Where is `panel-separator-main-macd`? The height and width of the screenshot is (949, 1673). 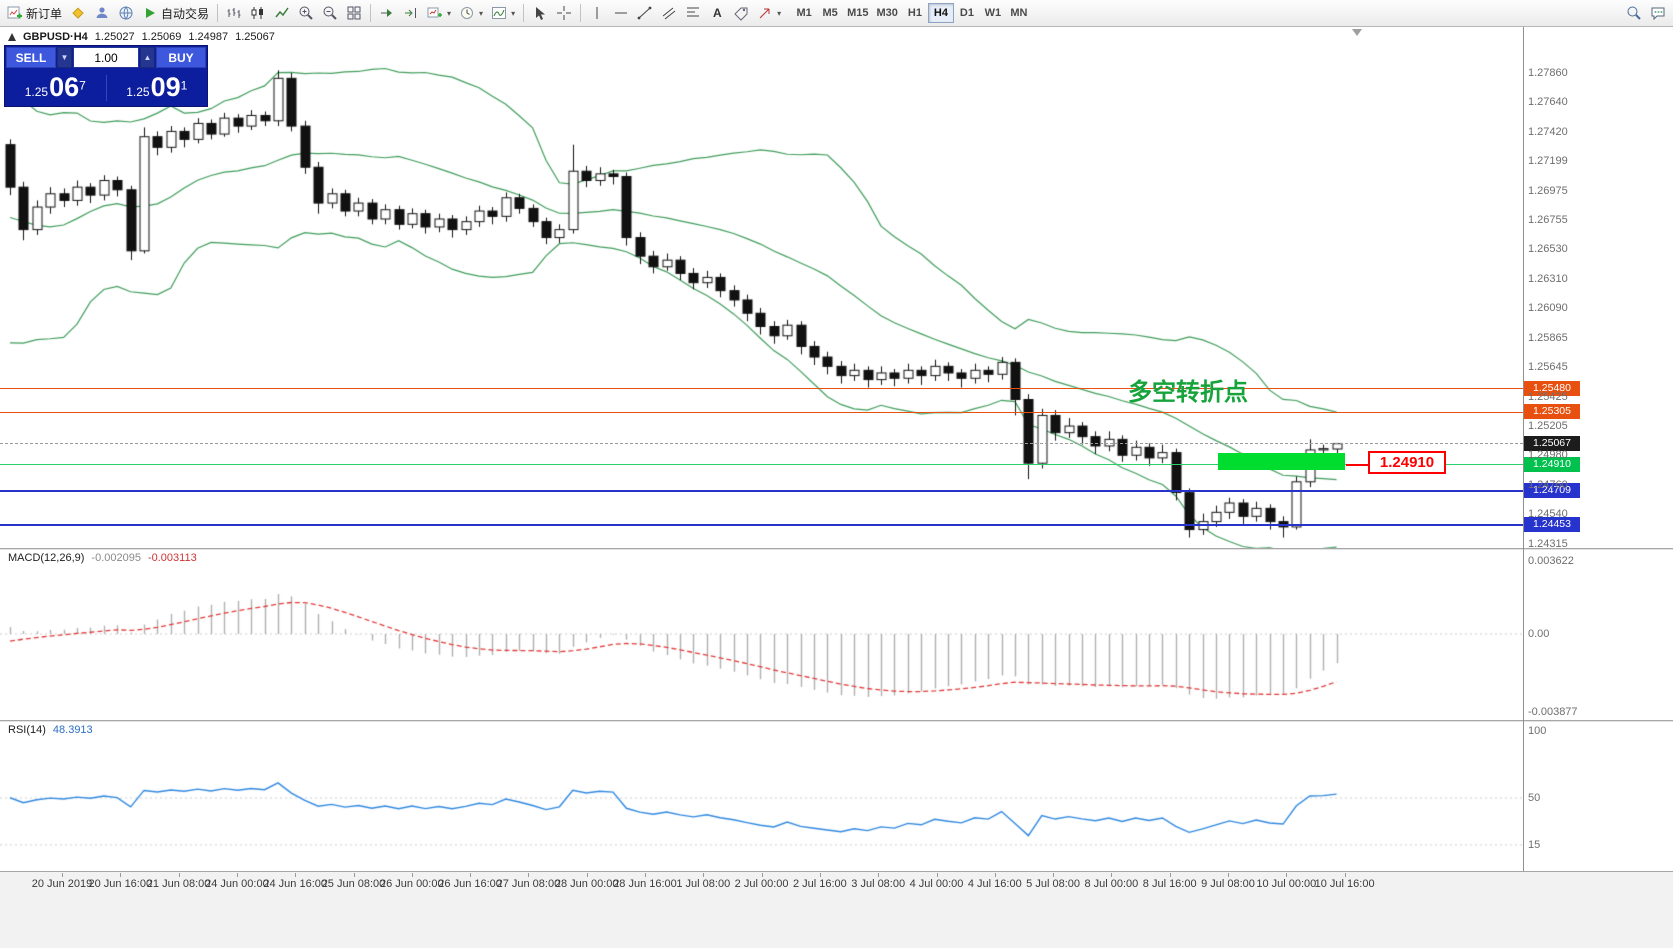 panel-separator-main-macd is located at coordinates (836, 549).